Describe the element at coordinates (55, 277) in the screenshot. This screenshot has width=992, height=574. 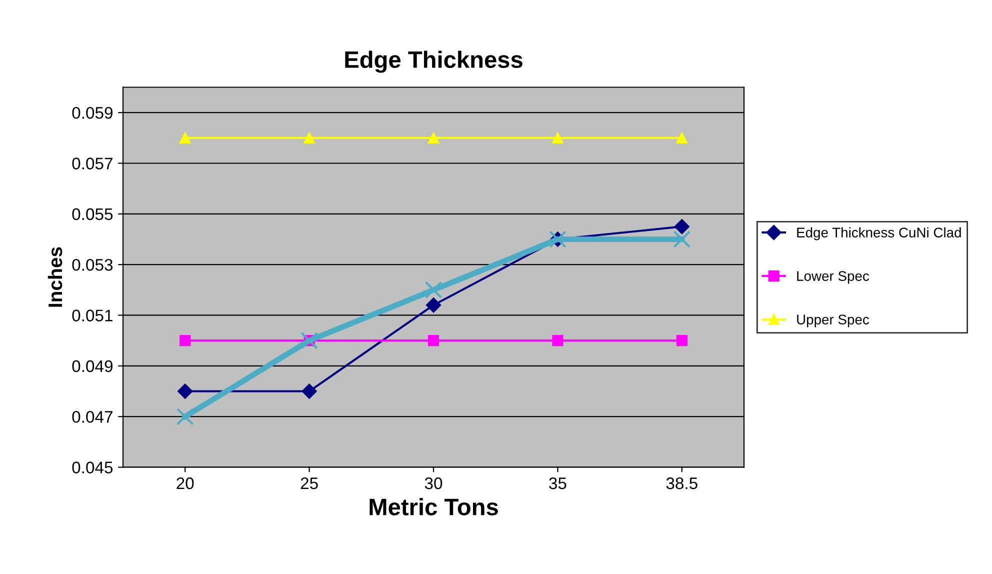
I see `y-axis-title: Inches` at that location.